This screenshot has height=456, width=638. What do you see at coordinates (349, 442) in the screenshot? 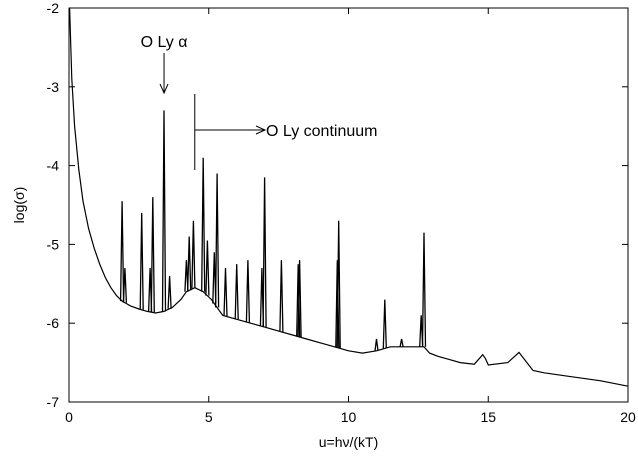
I see `x-axis-label: u=hν/(kT)` at bounding box center [349, 442].